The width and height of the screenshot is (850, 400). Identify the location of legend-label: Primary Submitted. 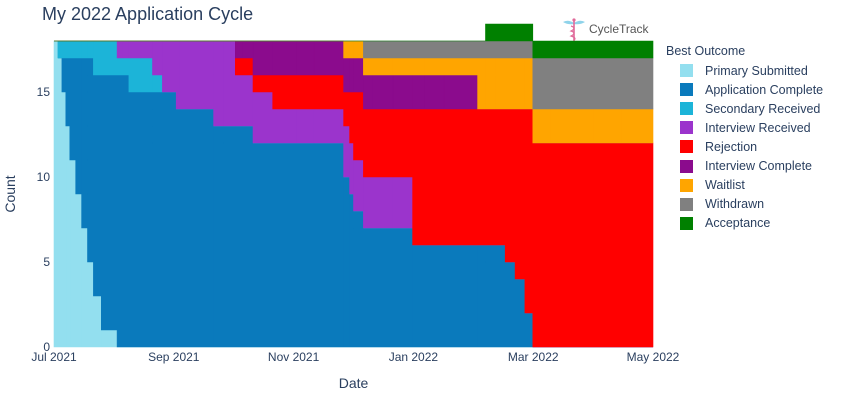
(756, 70).